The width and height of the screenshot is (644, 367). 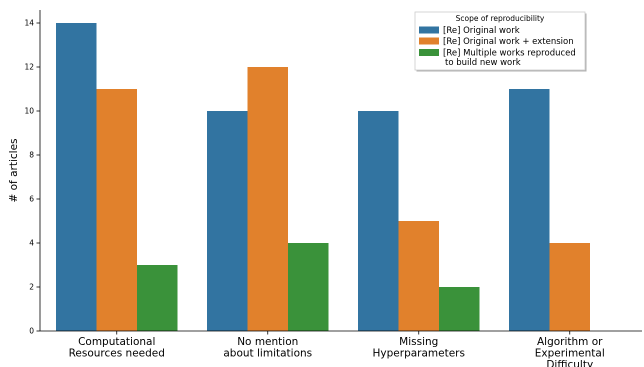 I want to click on y-tick-label: 4, so click(x=31, y=243).